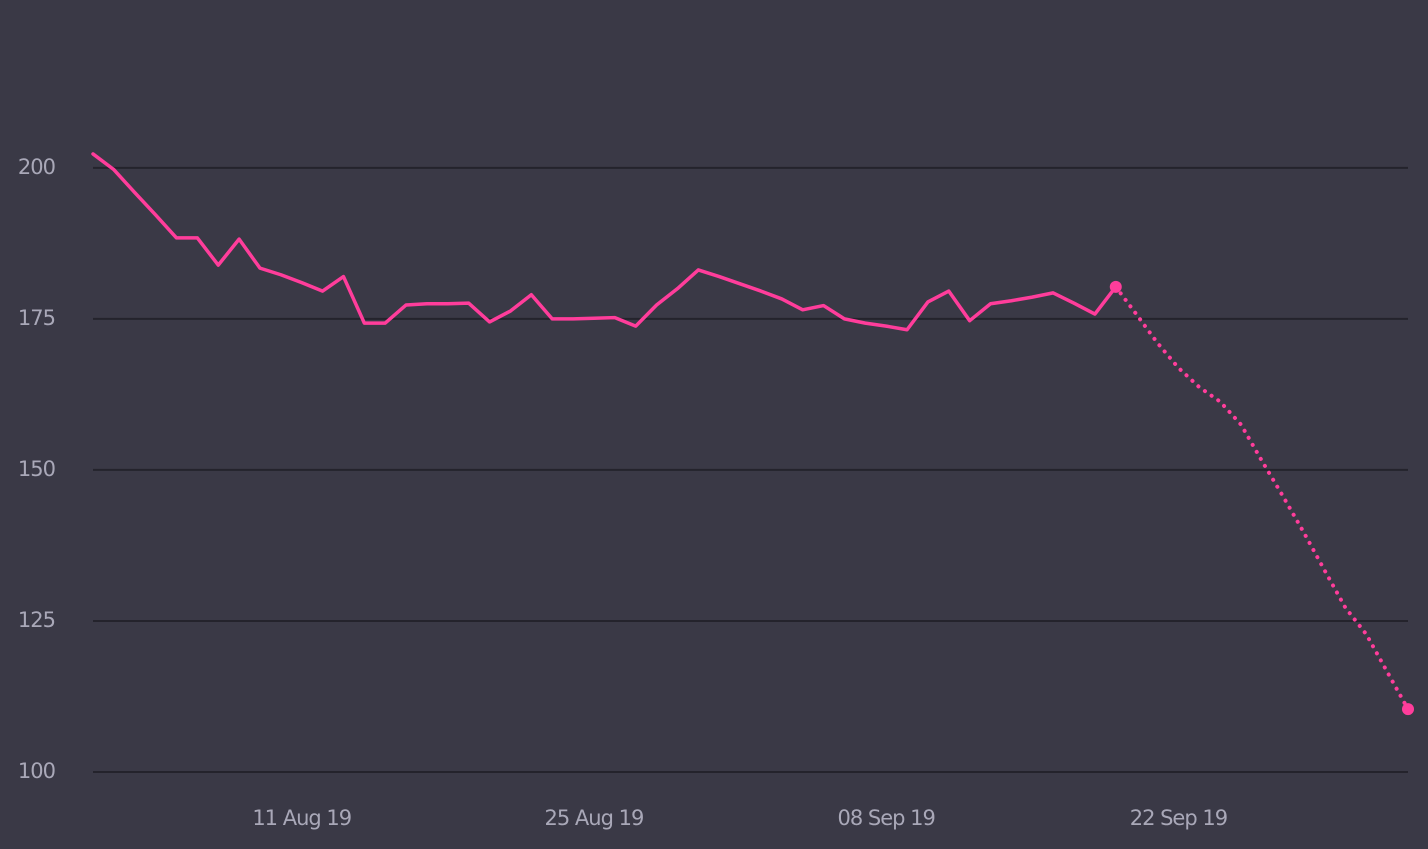  I want to click on x-tick-label: 25 Aug 19, so click(594, 818).